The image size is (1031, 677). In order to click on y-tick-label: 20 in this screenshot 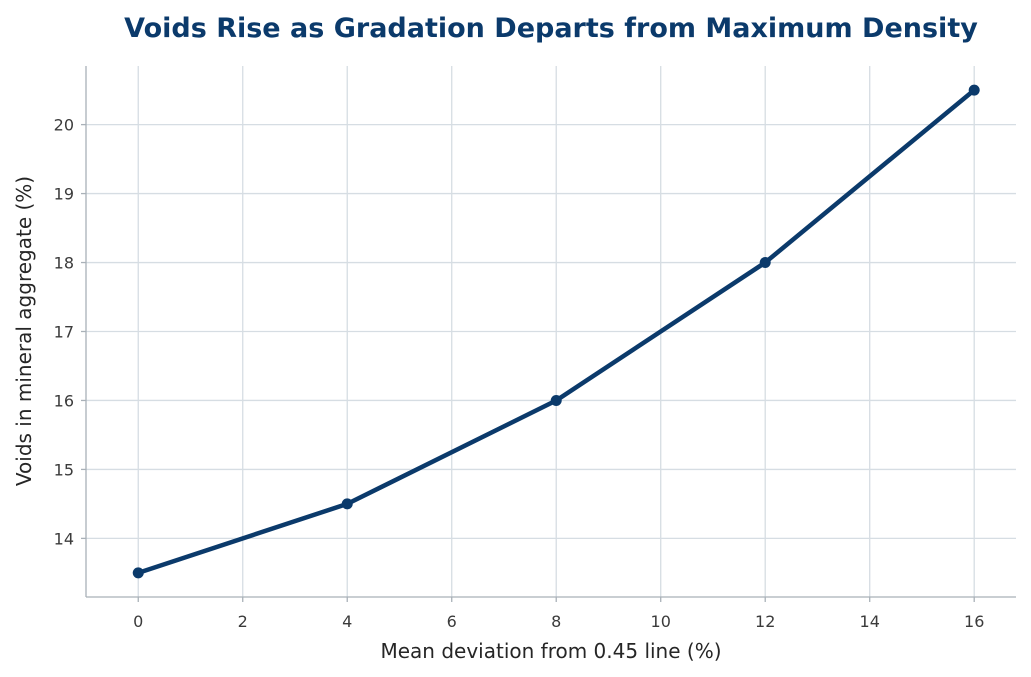, I will do `click(64, 125)`.